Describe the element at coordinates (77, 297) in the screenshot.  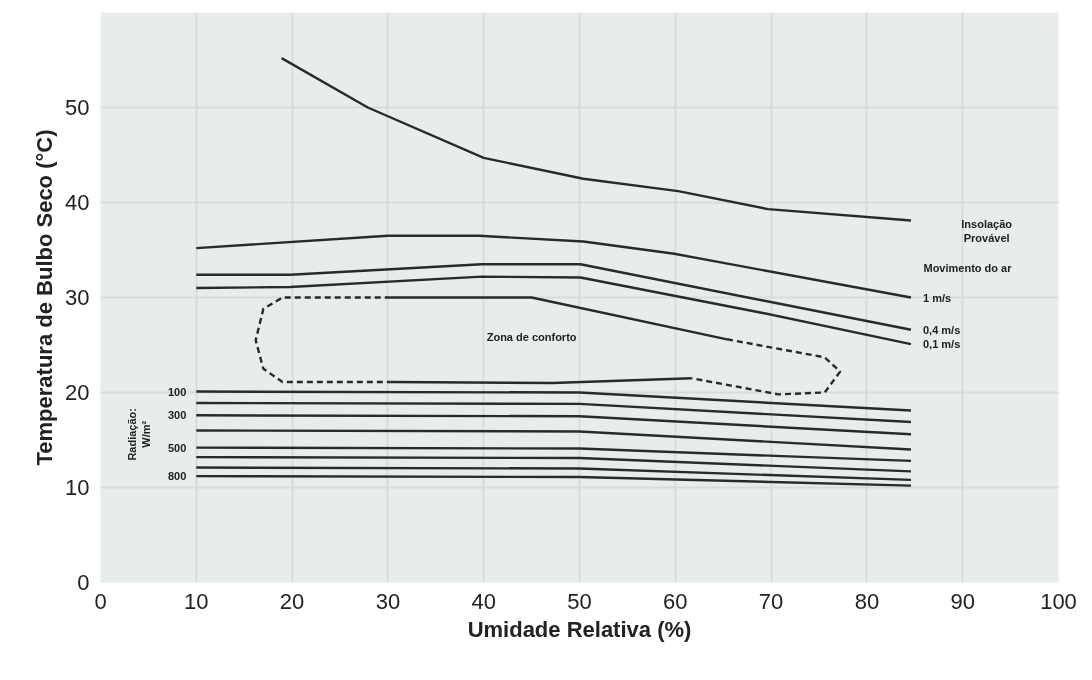
I see `y-tick-label: 30` at that location.